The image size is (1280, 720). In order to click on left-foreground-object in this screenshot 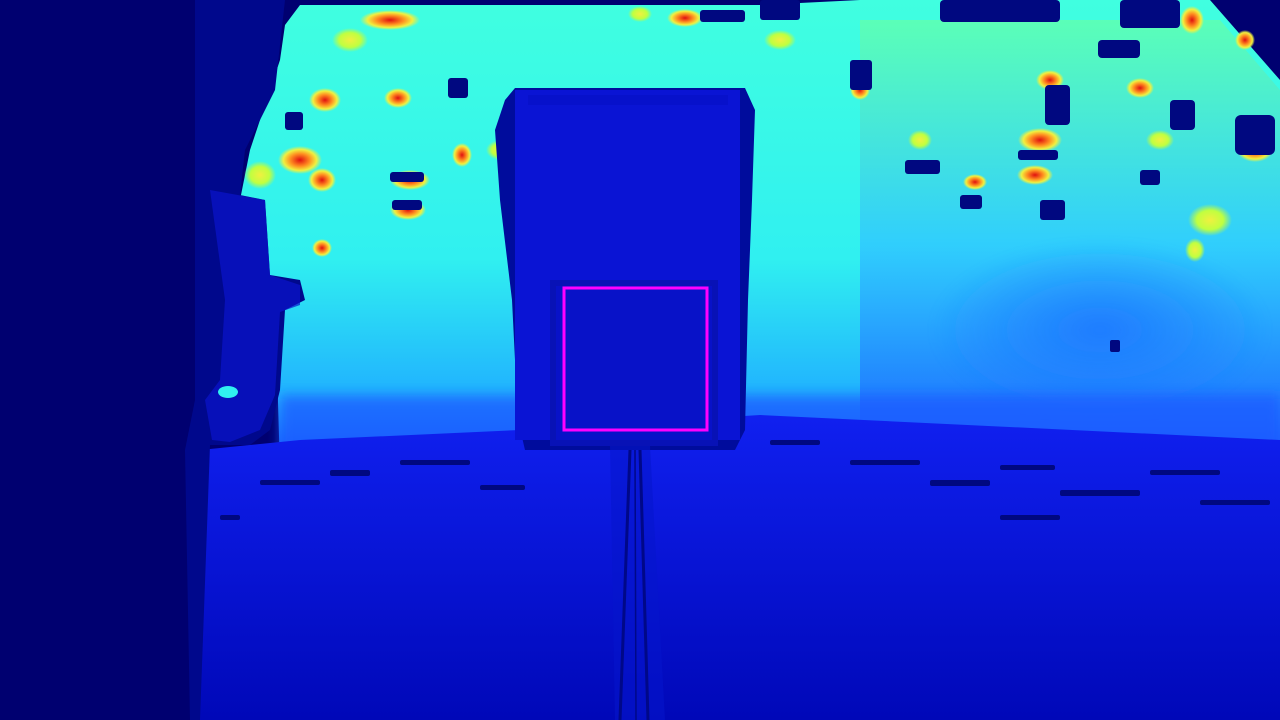, I will do `click(245, 360)`.